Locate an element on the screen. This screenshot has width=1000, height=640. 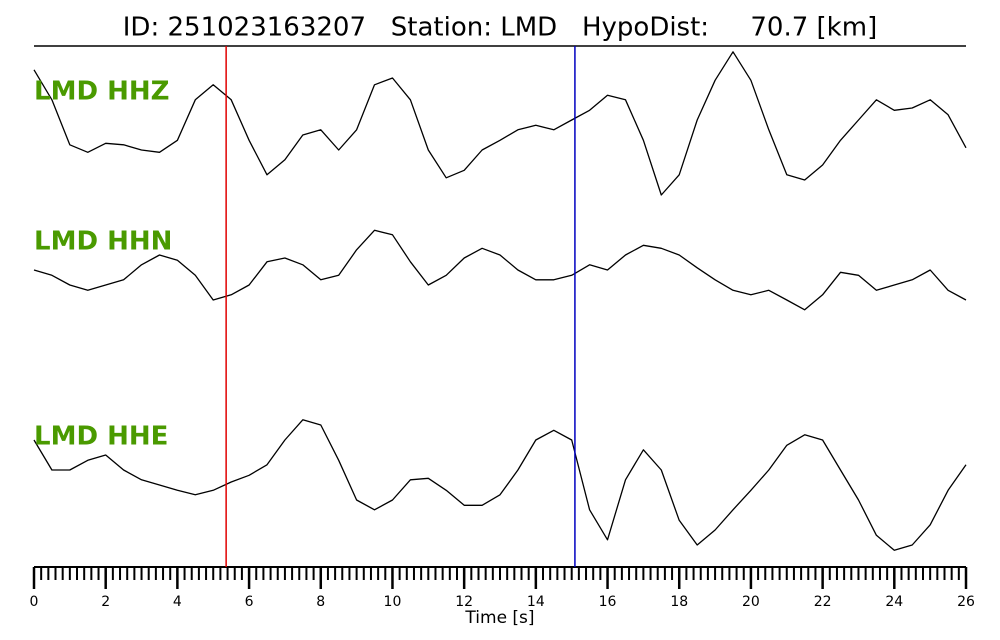
trace-label: LMD HHN is located at coordinates (103, 242).